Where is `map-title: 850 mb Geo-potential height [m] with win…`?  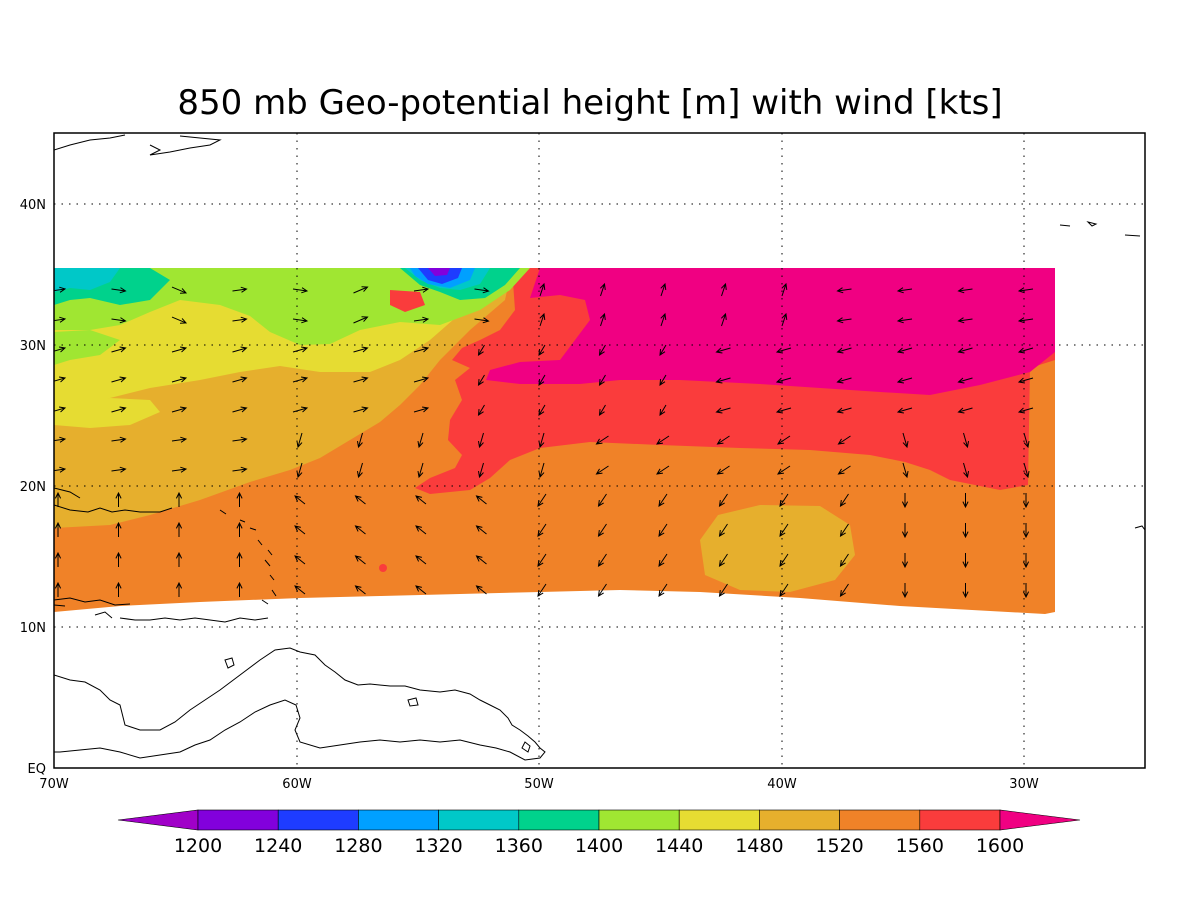
map-title: 850 mb Geo-potential height [m] with win… is located at coordinates (589, 103).